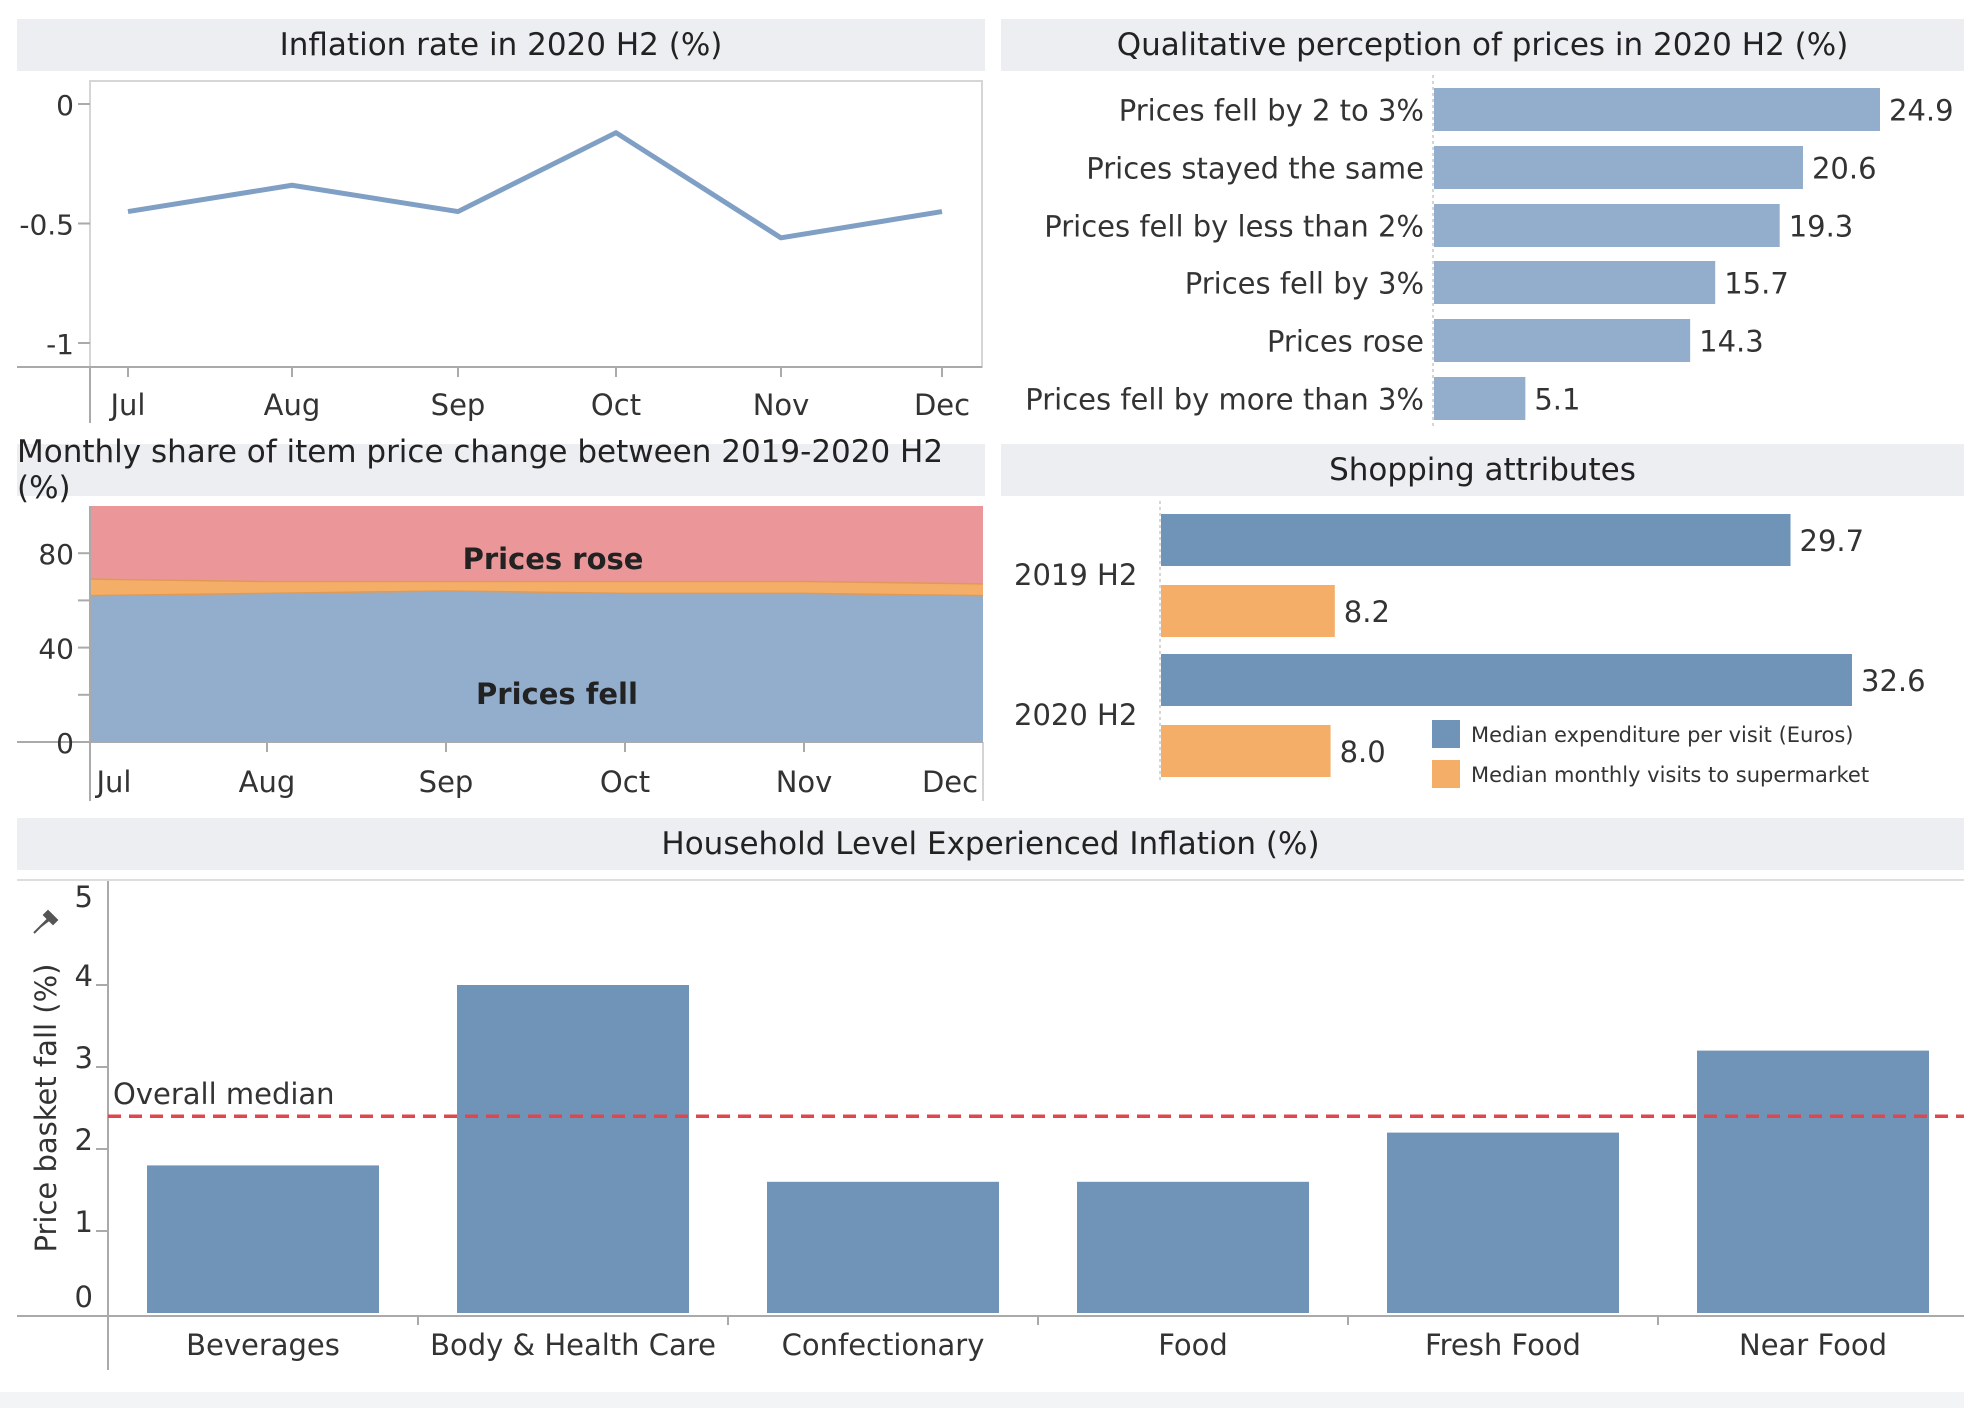 Image resolution: width=1964 pixels, height=1408 pixels. Describe the element at coordinates (224, 1094) in the screenshot. I see `median-reference-label: Overall median` at that location.